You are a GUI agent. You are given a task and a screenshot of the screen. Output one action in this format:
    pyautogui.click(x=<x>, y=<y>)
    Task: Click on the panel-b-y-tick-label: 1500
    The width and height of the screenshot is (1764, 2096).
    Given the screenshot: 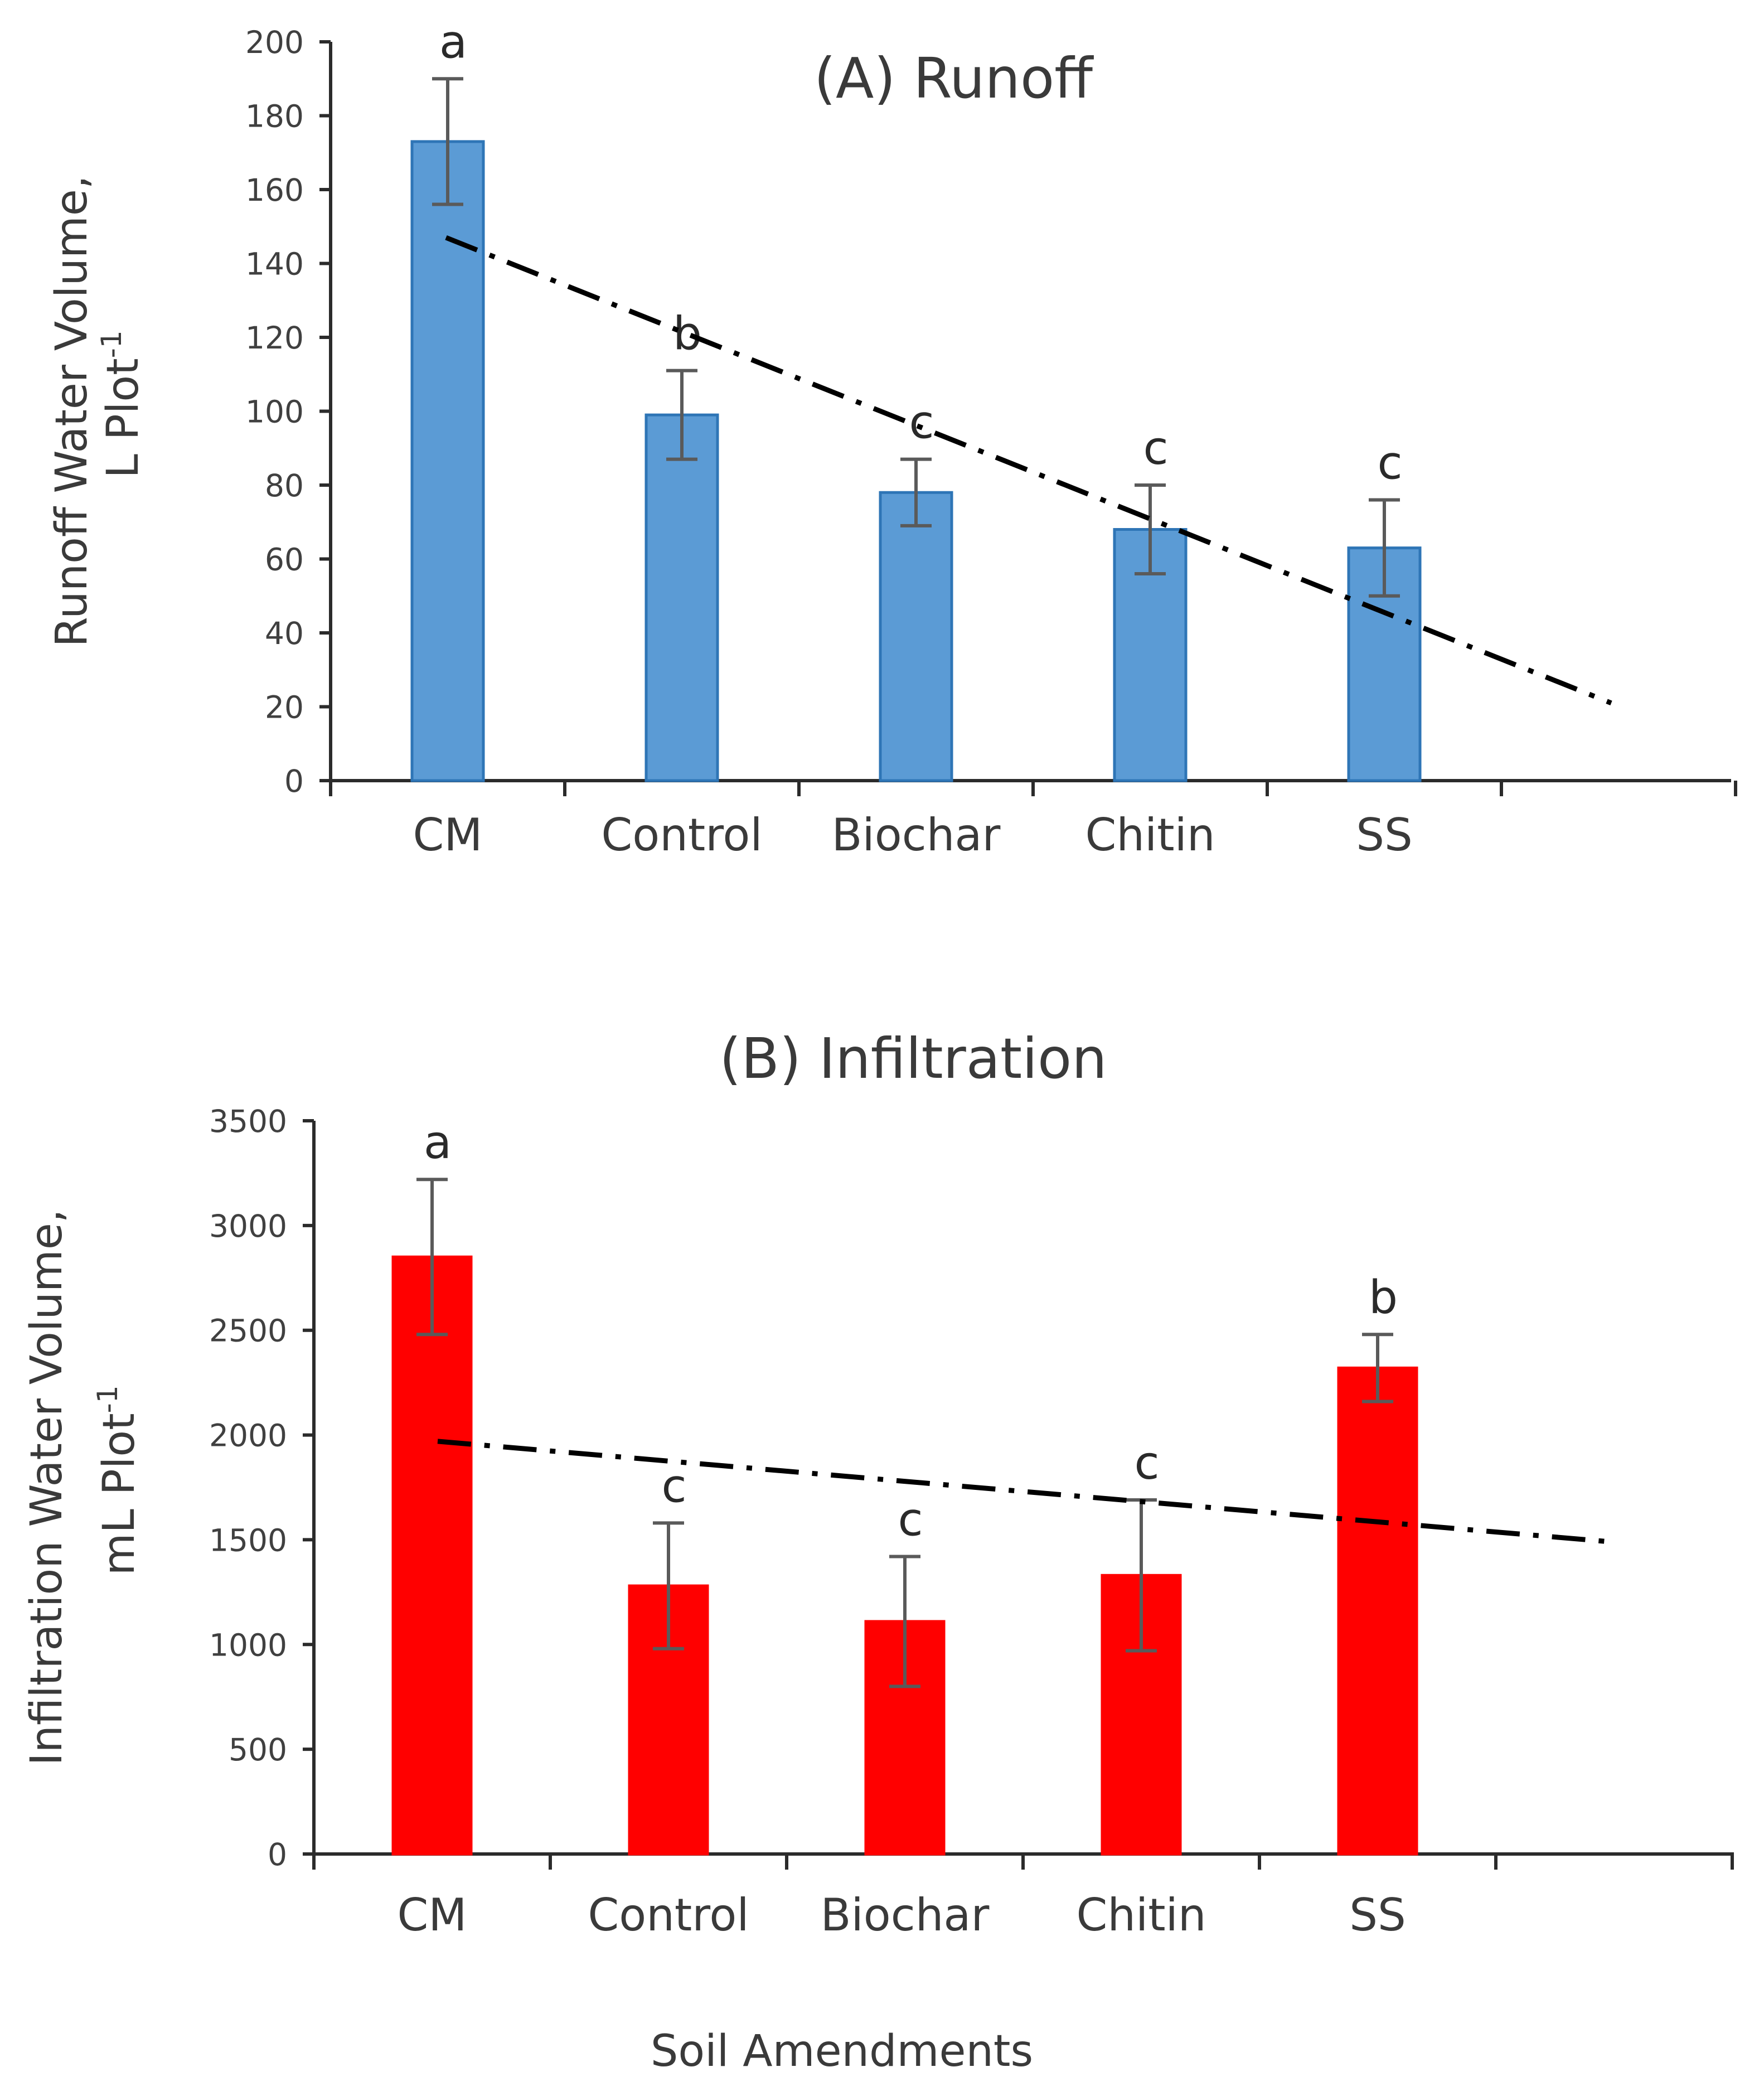 What is the action you would take?
    pyautogui.click(x=248, y=1540)
    